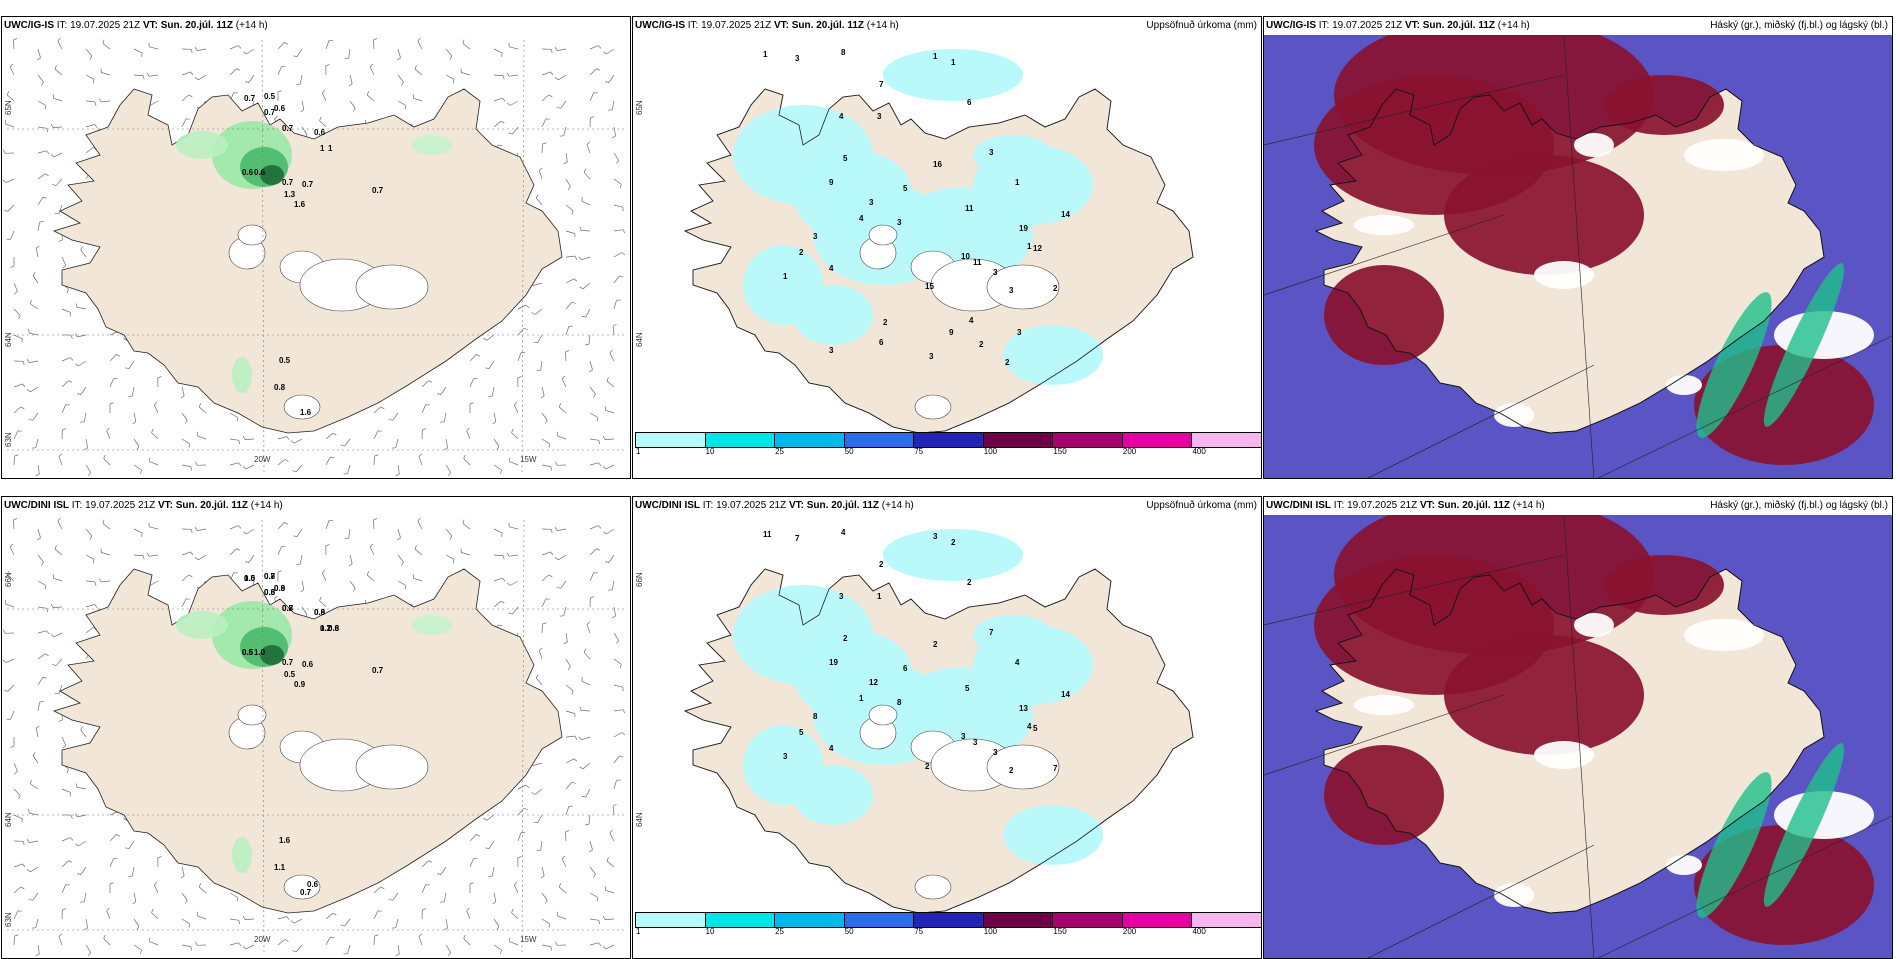  I want to click on value-label: 5, so click(905, 188).